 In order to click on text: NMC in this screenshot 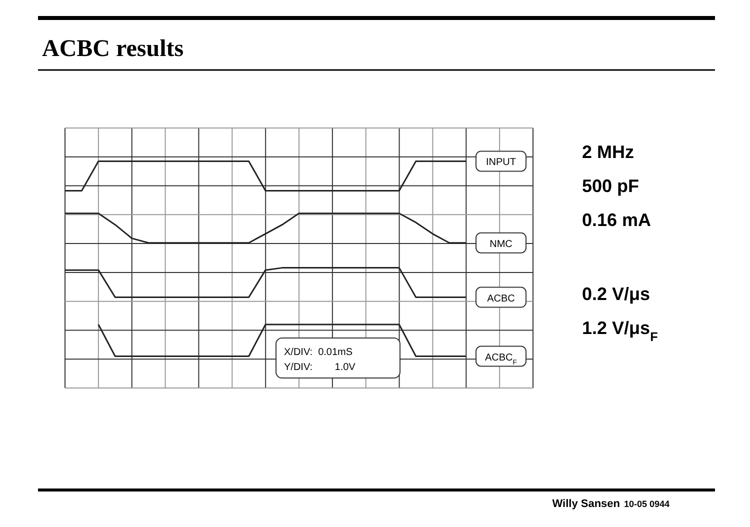, I will do `click(501, 244)`.